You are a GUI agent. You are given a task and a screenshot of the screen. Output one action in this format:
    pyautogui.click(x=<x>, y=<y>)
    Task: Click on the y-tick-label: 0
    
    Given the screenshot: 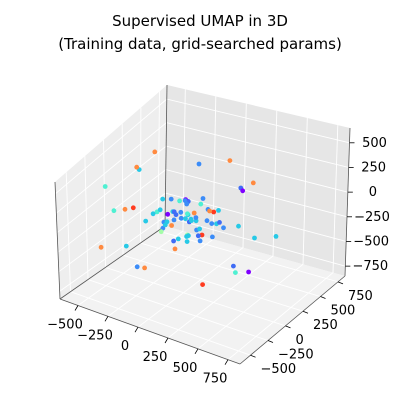 What is the action you would take?
    pyautogui.click(x=300, y=340)
    